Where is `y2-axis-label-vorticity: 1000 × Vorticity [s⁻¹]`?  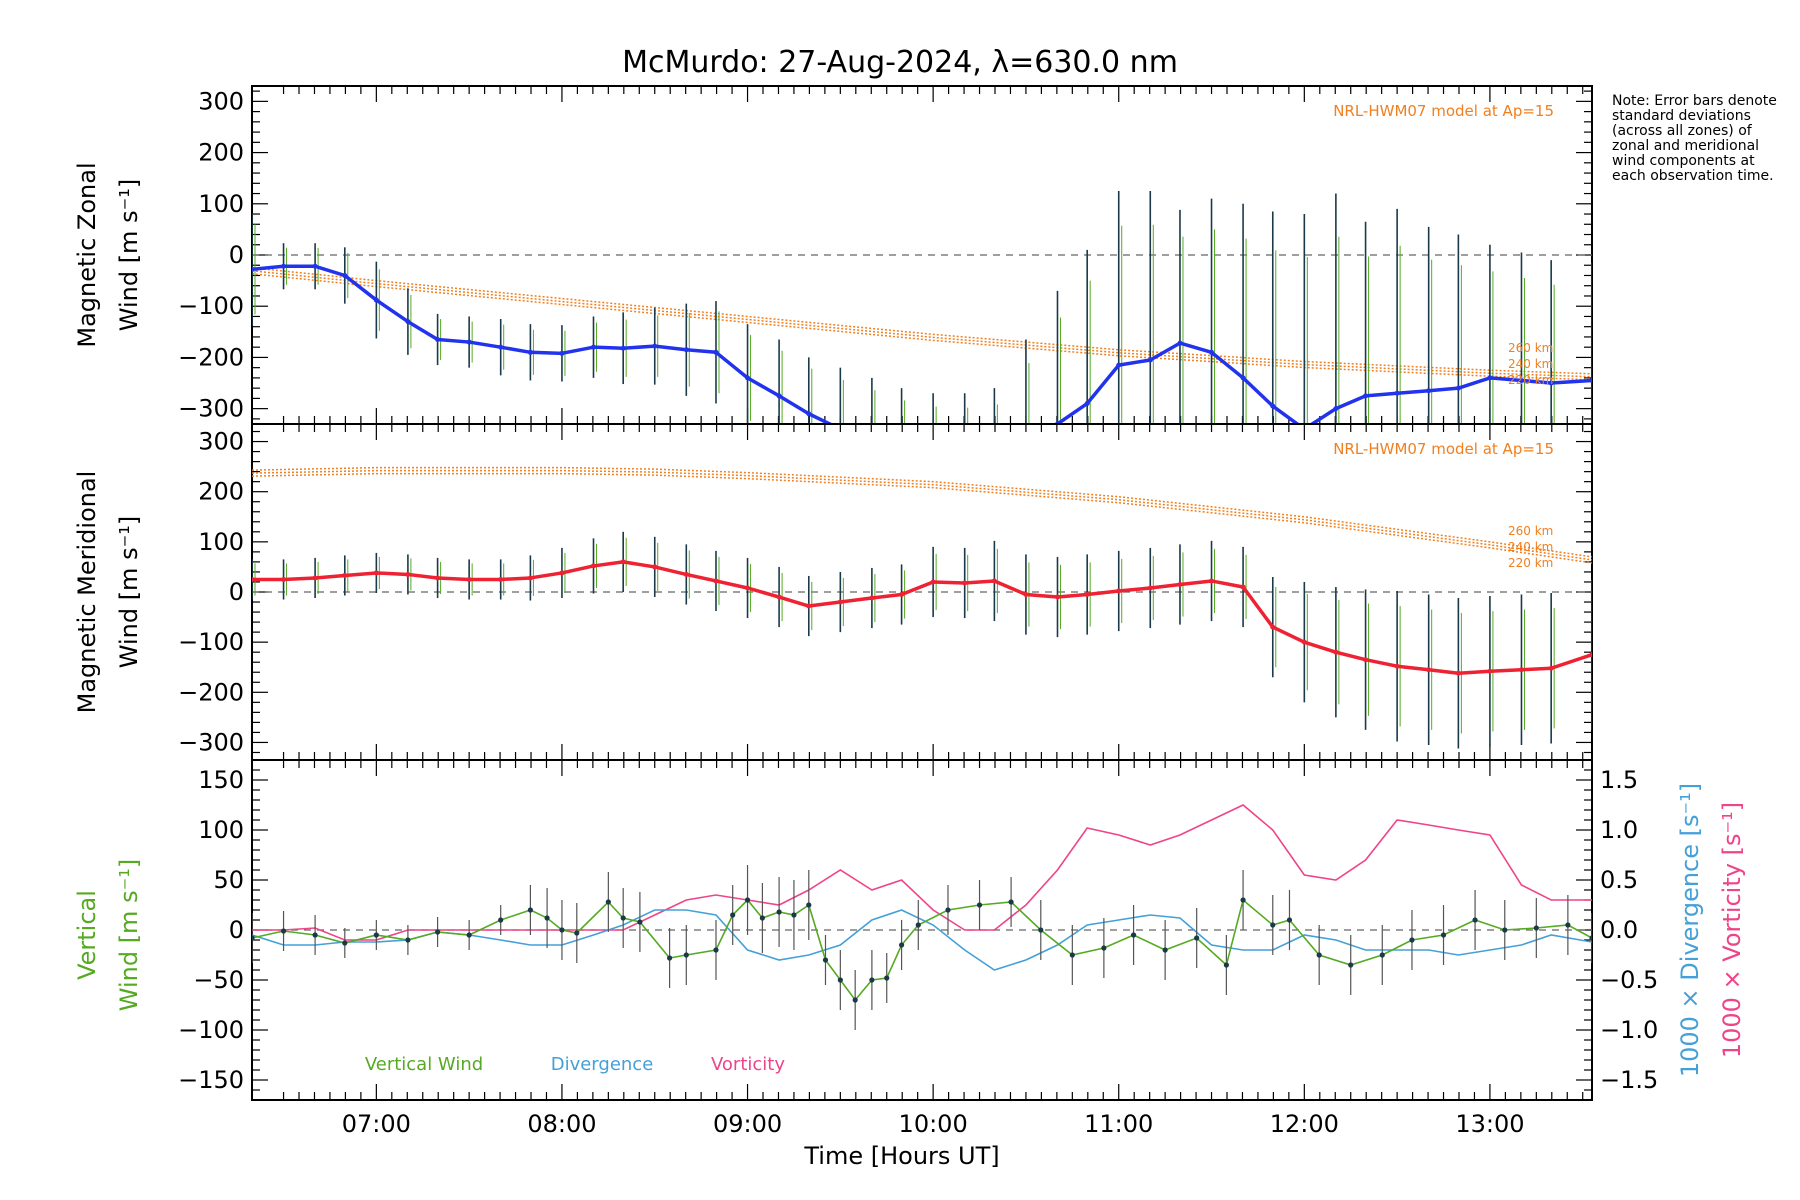
y2-axis-label-vorticity: 1000 × Vorticity [s⁻¹] is located at coordinates (1732, 930).